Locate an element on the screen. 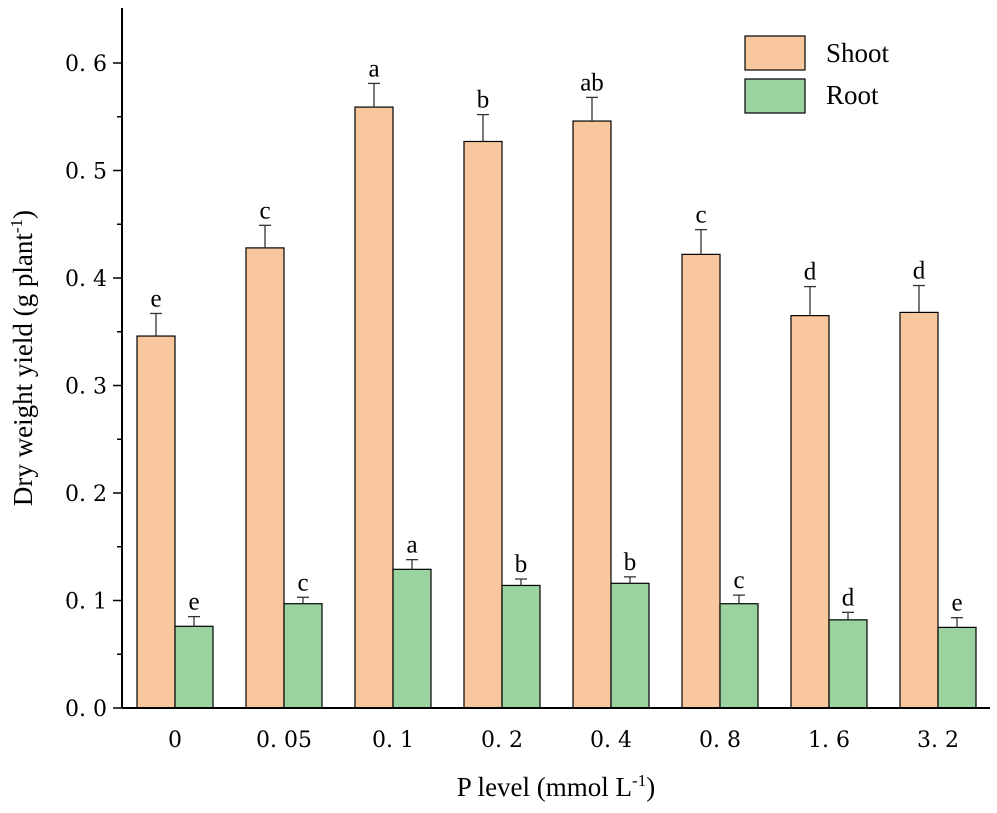 The width and height of the screenshot is (997, 813). y-axis-label: Dry weight yield (g plant-1) is located at coordinates (22, 358).